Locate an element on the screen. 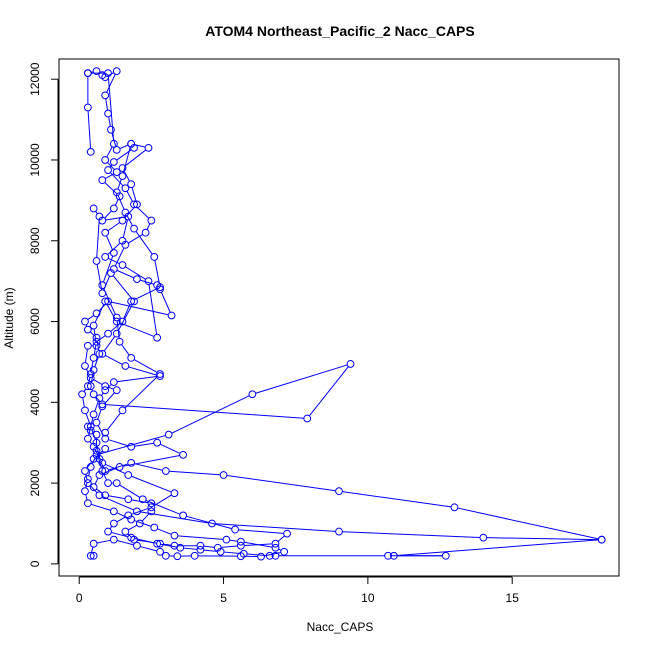 This screenshot has width=650, height=650. y-tick-label: 4000 is located at coordinates (35, 402).